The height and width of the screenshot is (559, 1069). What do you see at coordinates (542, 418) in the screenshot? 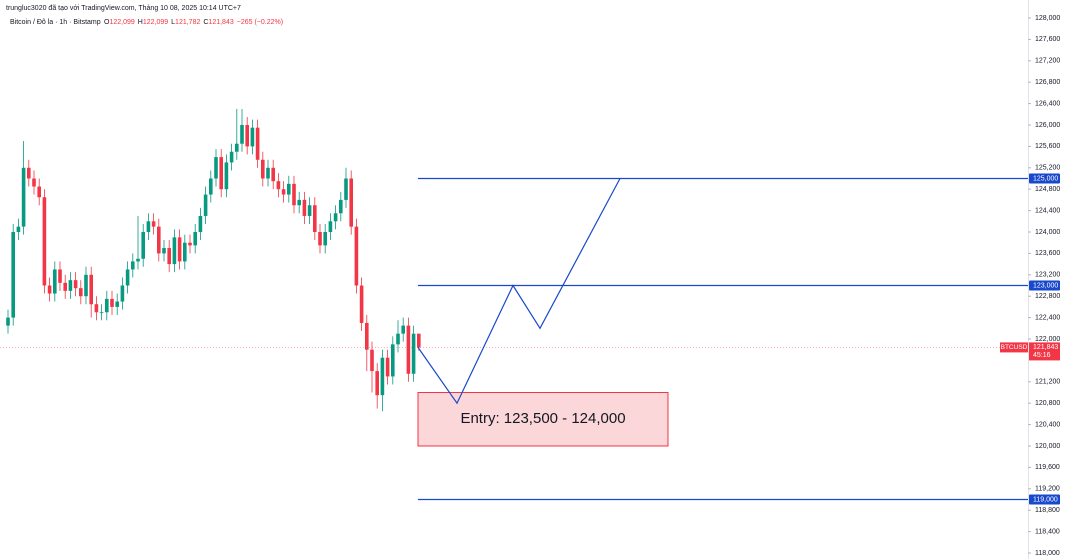
I see `entry-label: Entry: 123,500 - 124,000` at bounding box center [542, 418].